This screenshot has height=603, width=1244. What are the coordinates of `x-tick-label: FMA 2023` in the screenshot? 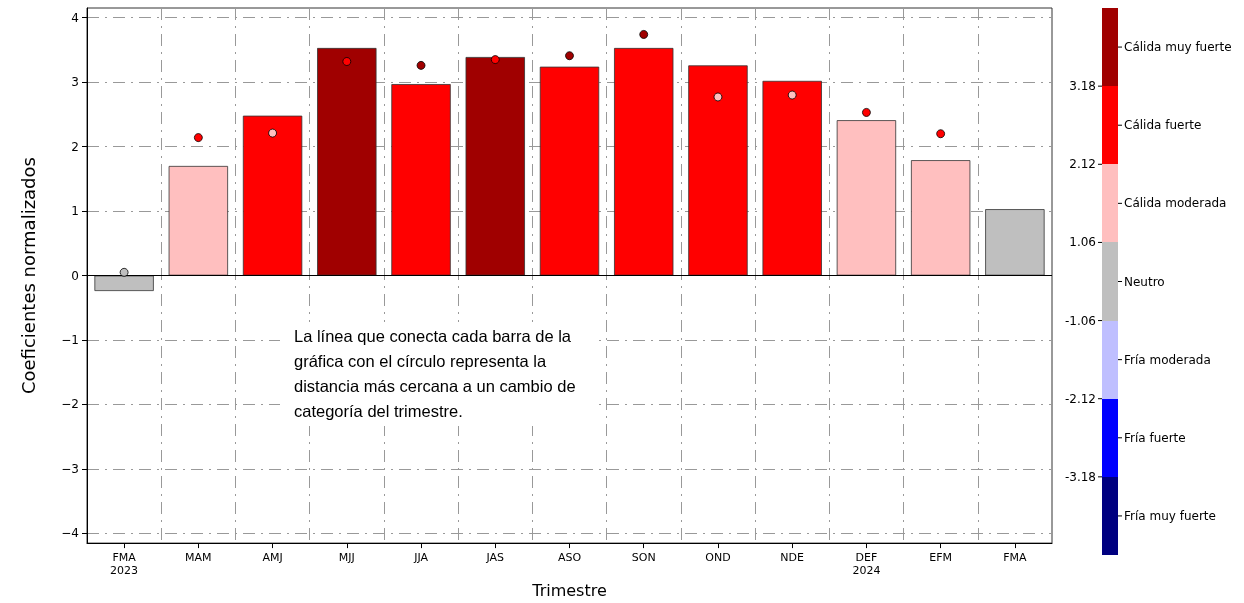 It's located at (124, 564).